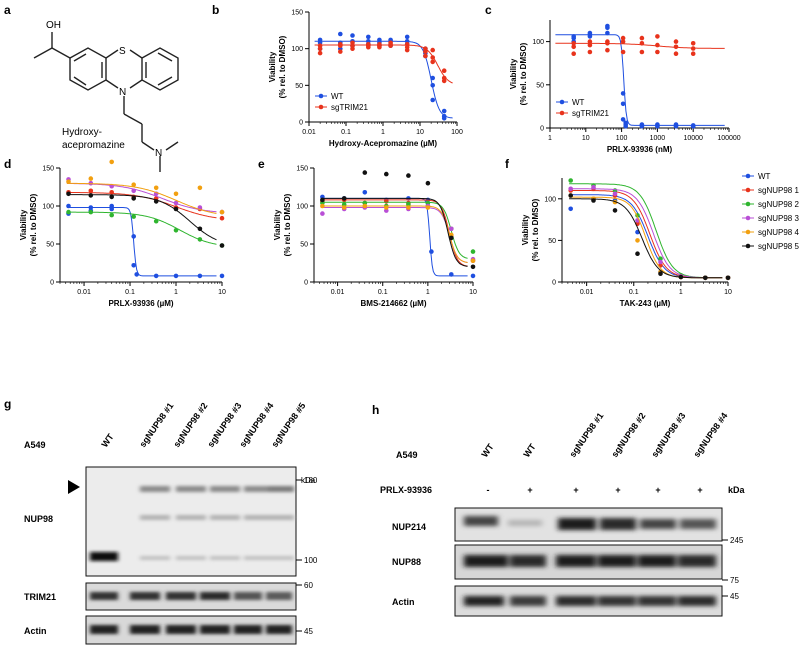 This screenshot has height=653, width=799. Describe the element at coordinates (728, 138) in the screenshot. I see `x-tick-label: 100000` at that location.